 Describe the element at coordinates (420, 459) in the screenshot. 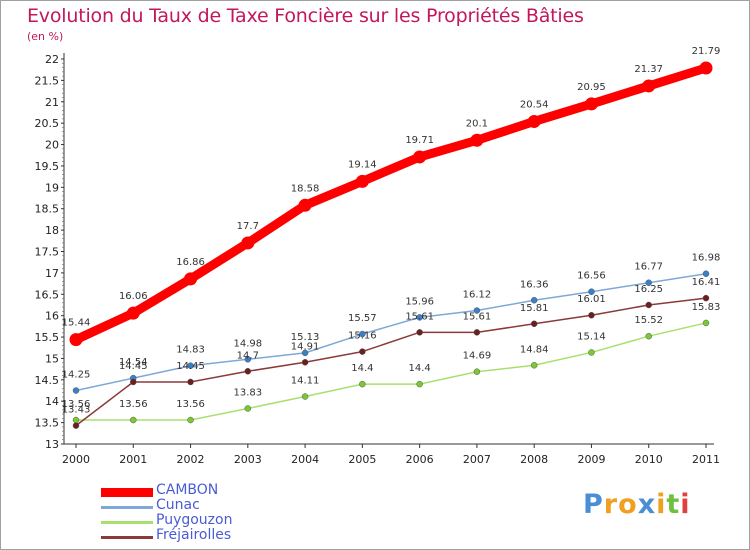

I see `x-tick-label: 2006` at that location.